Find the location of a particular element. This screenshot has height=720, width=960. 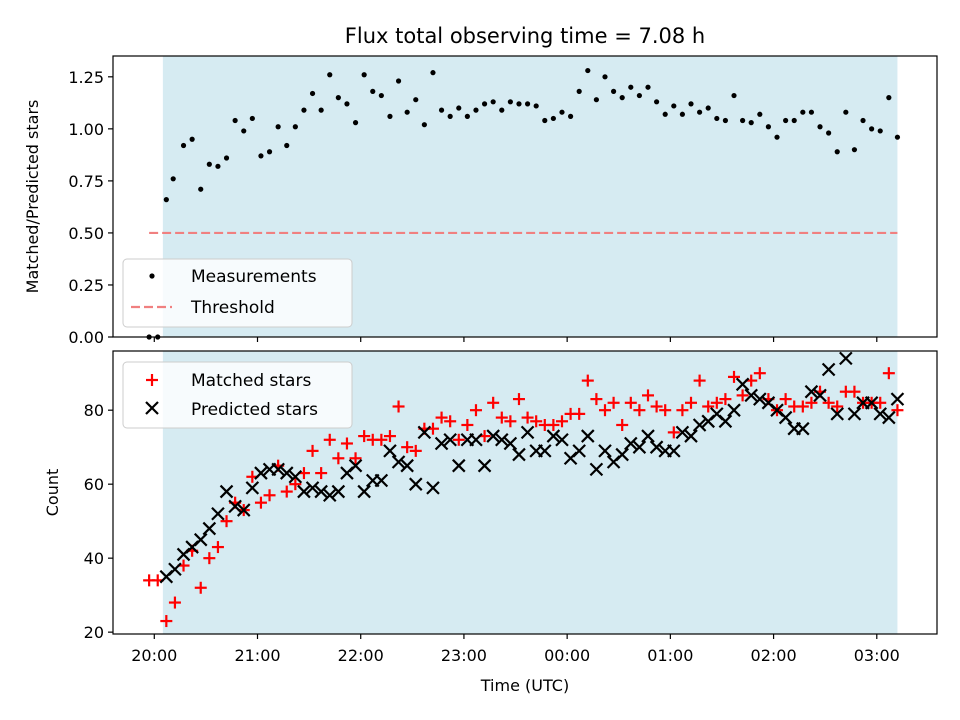

legend-measurements-marker is located at coordinates (152, 276).